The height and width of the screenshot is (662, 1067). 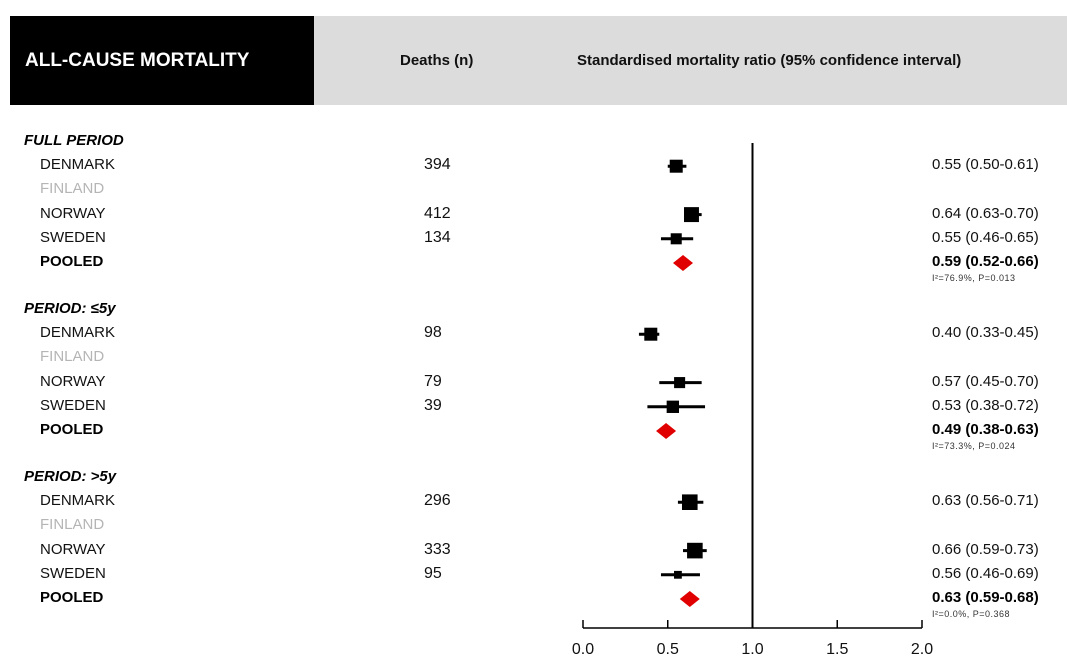 I want to click on ci-text: 0.57 (0.45-0.70), so click(x=985, y=381).